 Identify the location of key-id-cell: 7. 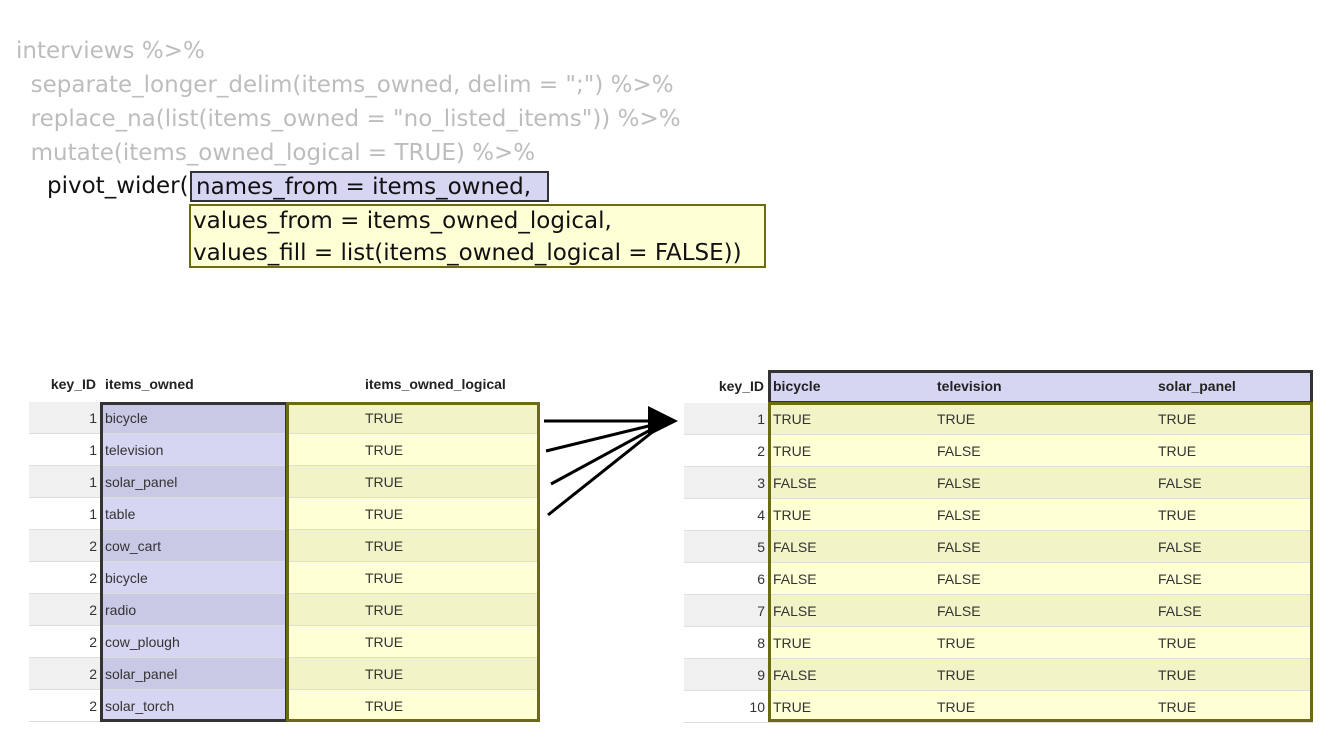
(726, 611).